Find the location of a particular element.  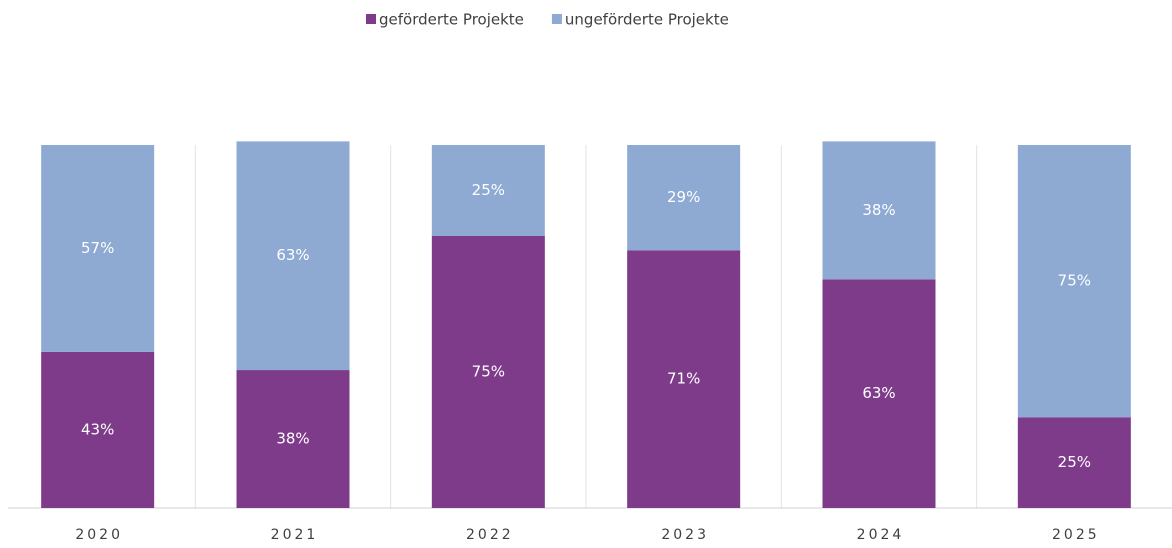

data-label: 71% is located at coordinates (683, 379).